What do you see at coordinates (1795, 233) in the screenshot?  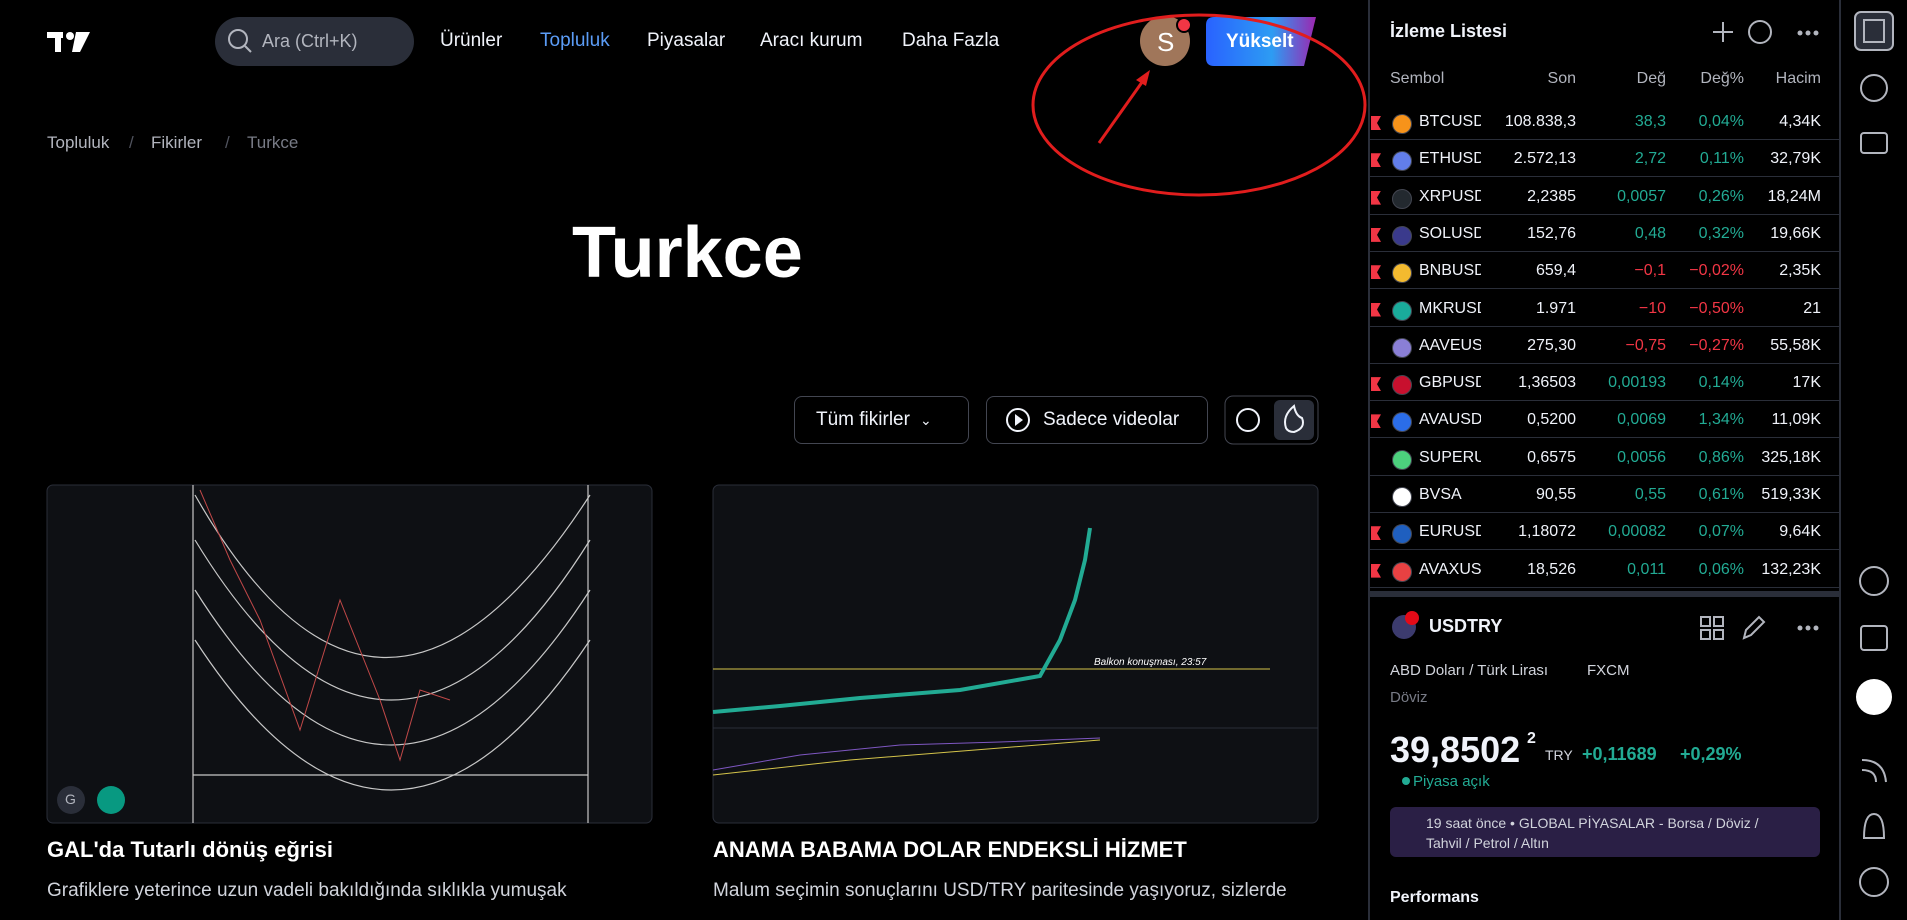 I see `volume: 19,66K` at bounding box center [1795, 233].